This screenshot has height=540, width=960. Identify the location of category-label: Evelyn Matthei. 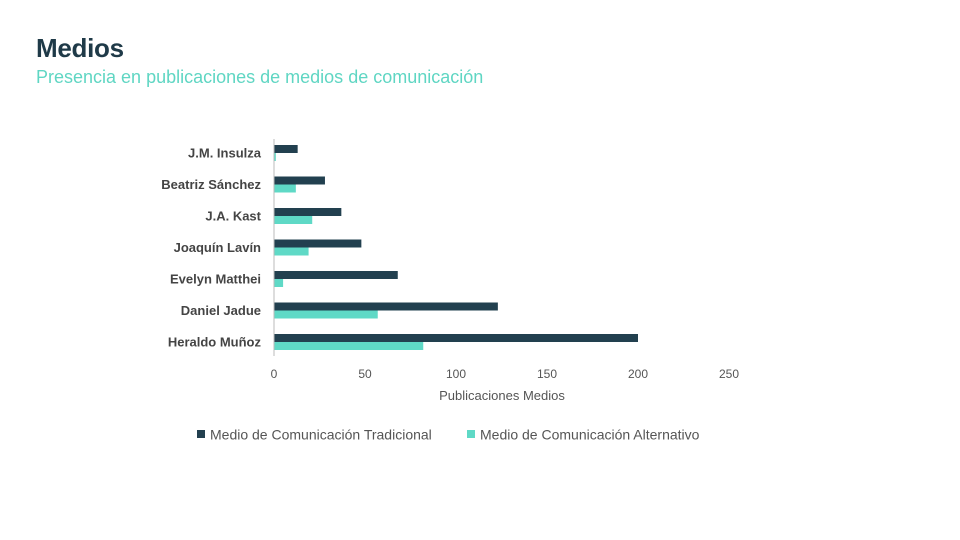
(215, 279).